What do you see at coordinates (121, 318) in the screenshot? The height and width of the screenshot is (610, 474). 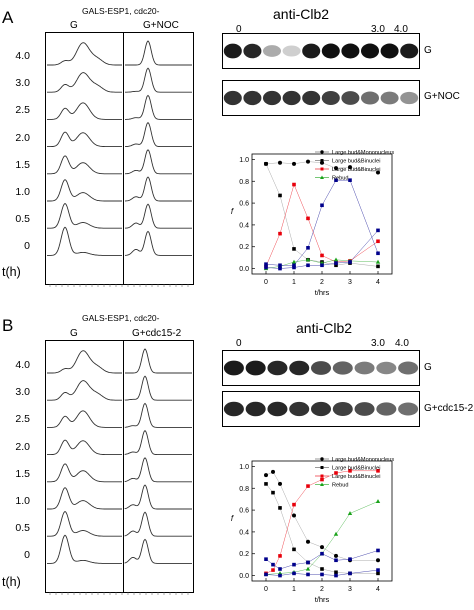 I see `strain-label-b: GALS-ESP1, cdc20-` at bounding box center [121, 318].